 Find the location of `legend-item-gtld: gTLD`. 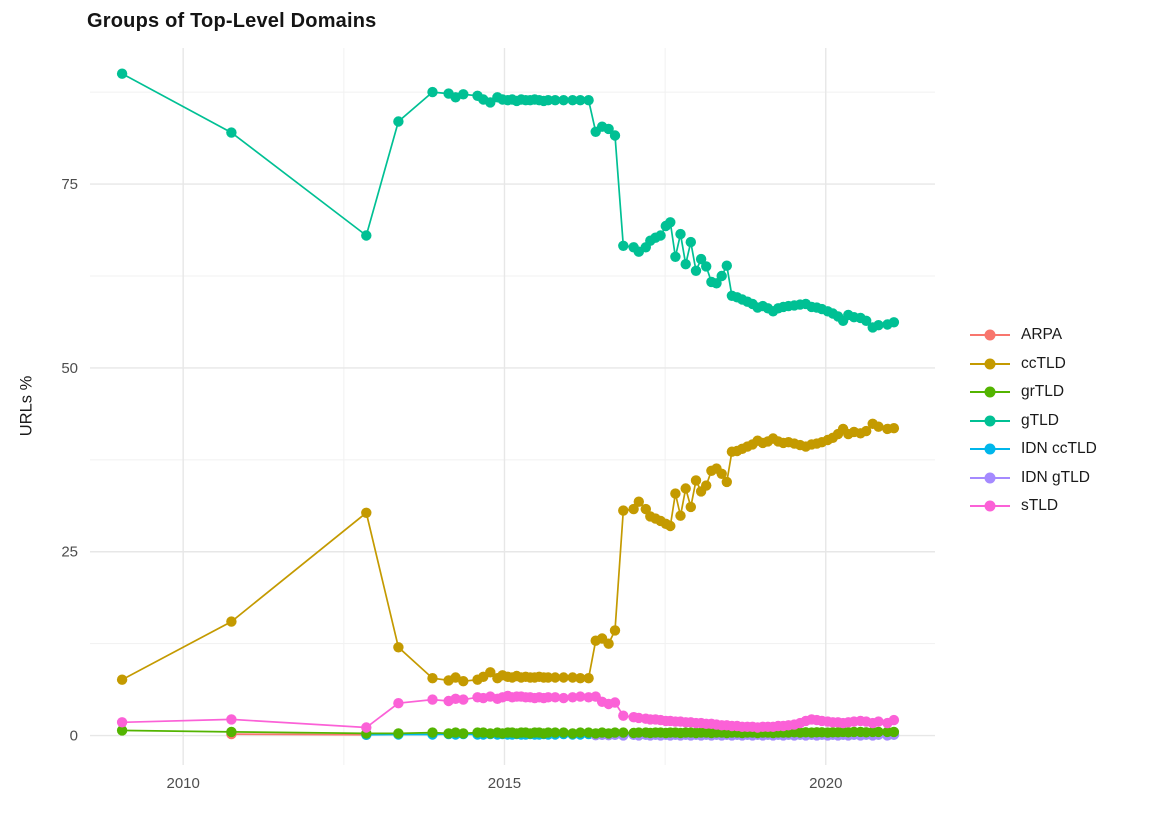

legend-item-gtld: gTLD is located at coordinates (1032, 421).